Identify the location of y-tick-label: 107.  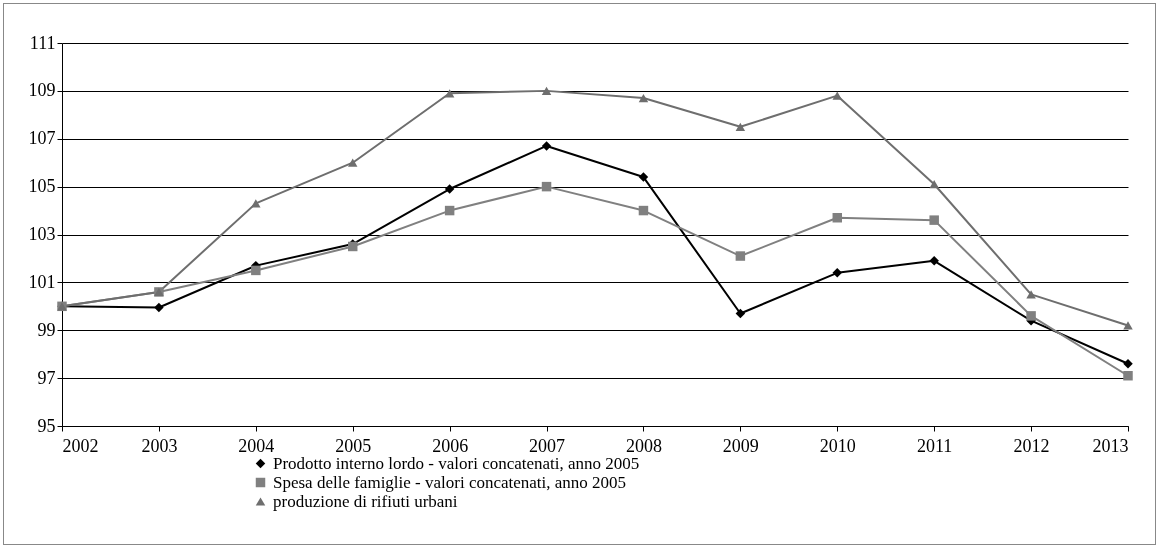
(42, 138).